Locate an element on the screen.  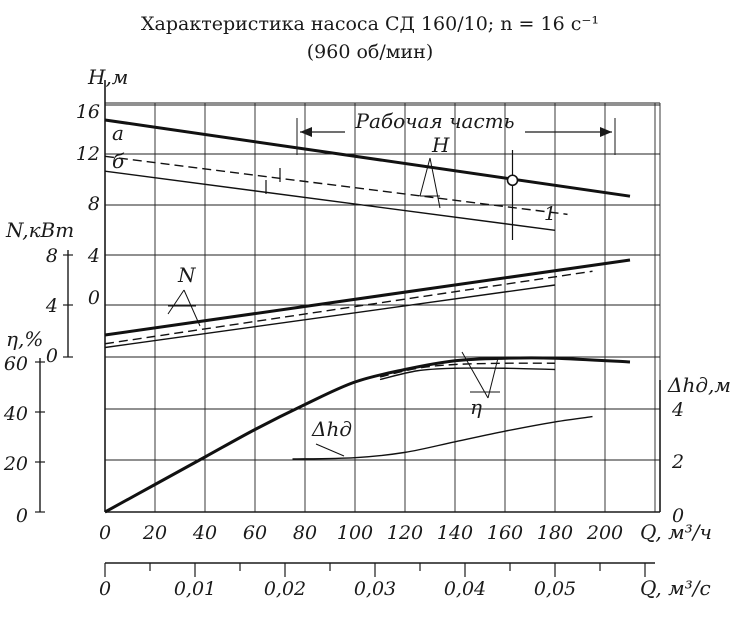
x-tick-label: 20 is located at coordinates (154, 533).